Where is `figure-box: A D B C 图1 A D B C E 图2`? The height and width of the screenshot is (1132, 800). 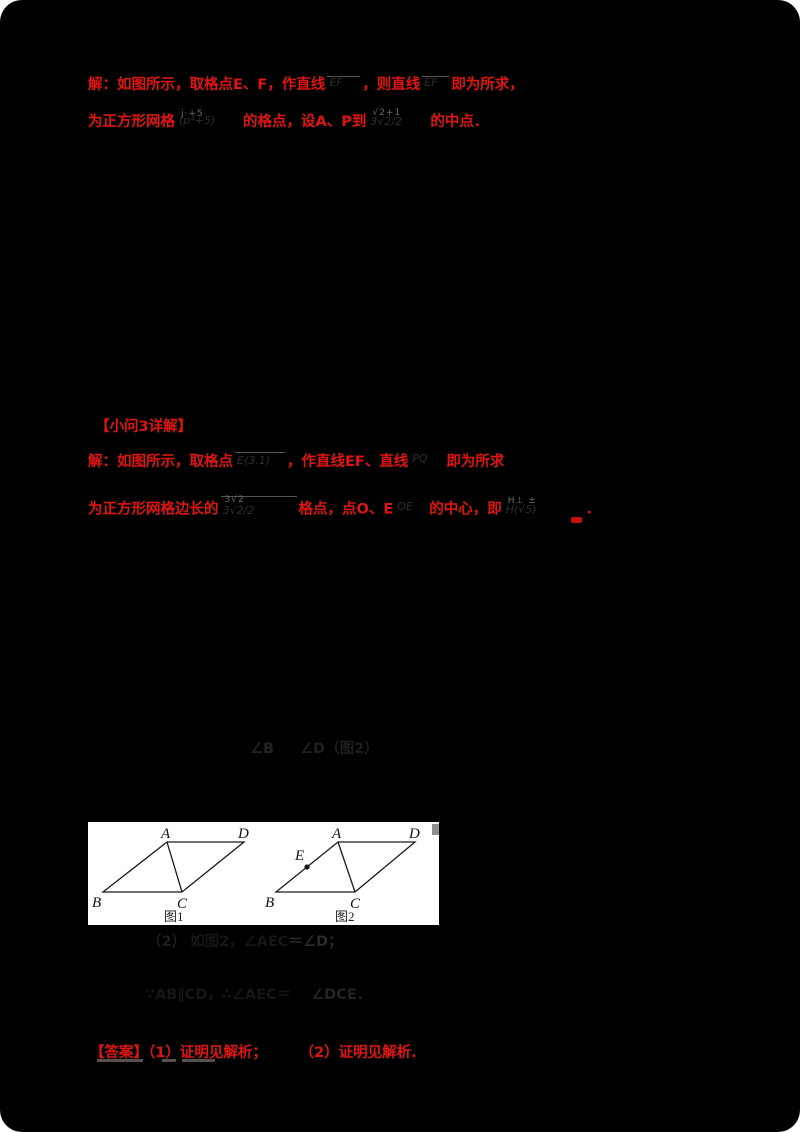
figure-box: A D B C 图1 A D B C E 图2 is located at coordinates (263, 873).